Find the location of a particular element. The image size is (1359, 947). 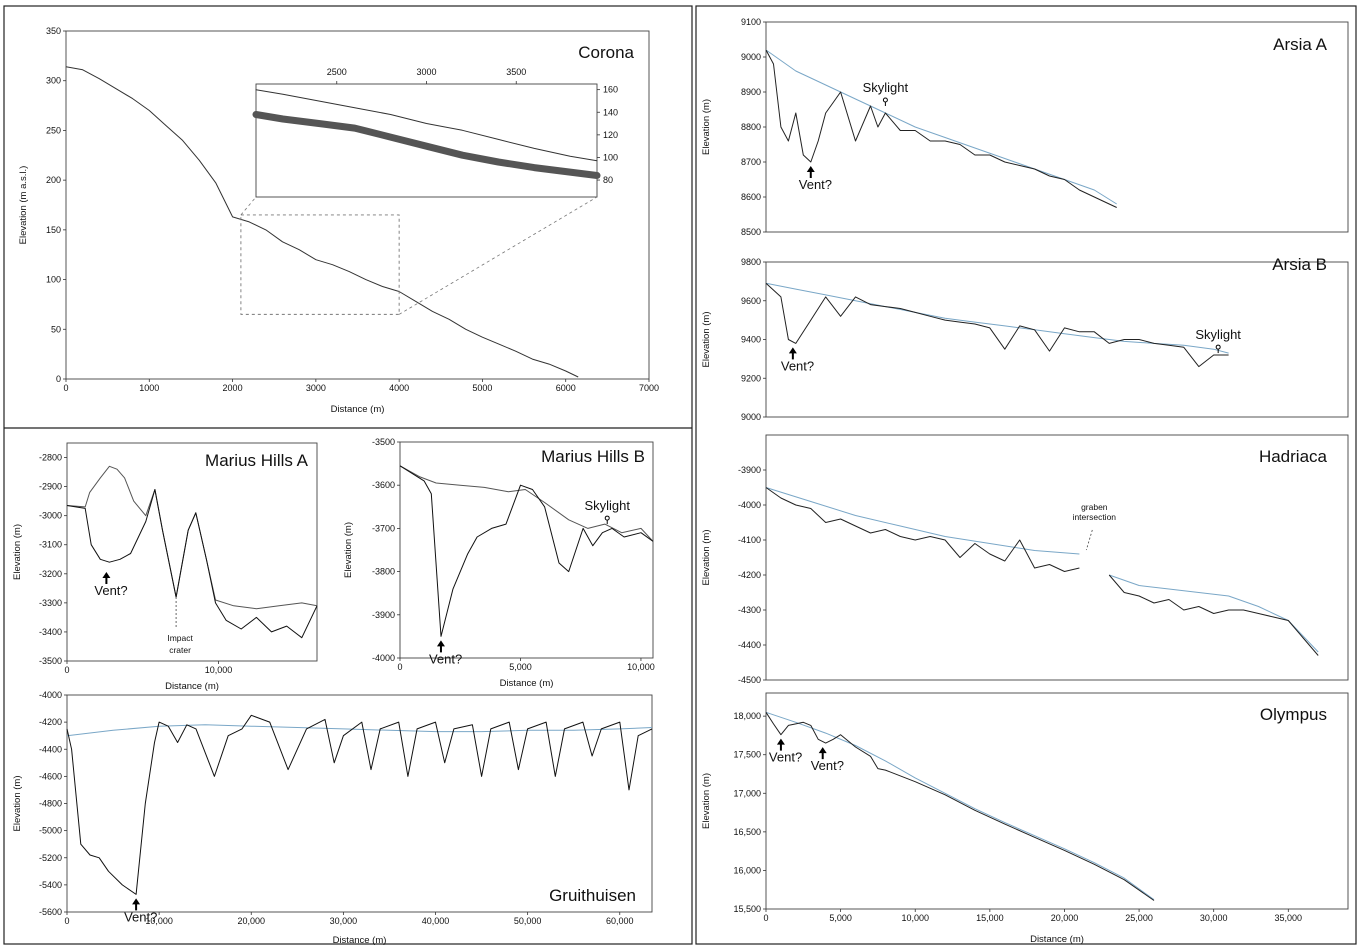

y-tick-label: -4500 is located at coordinates (749, 680).